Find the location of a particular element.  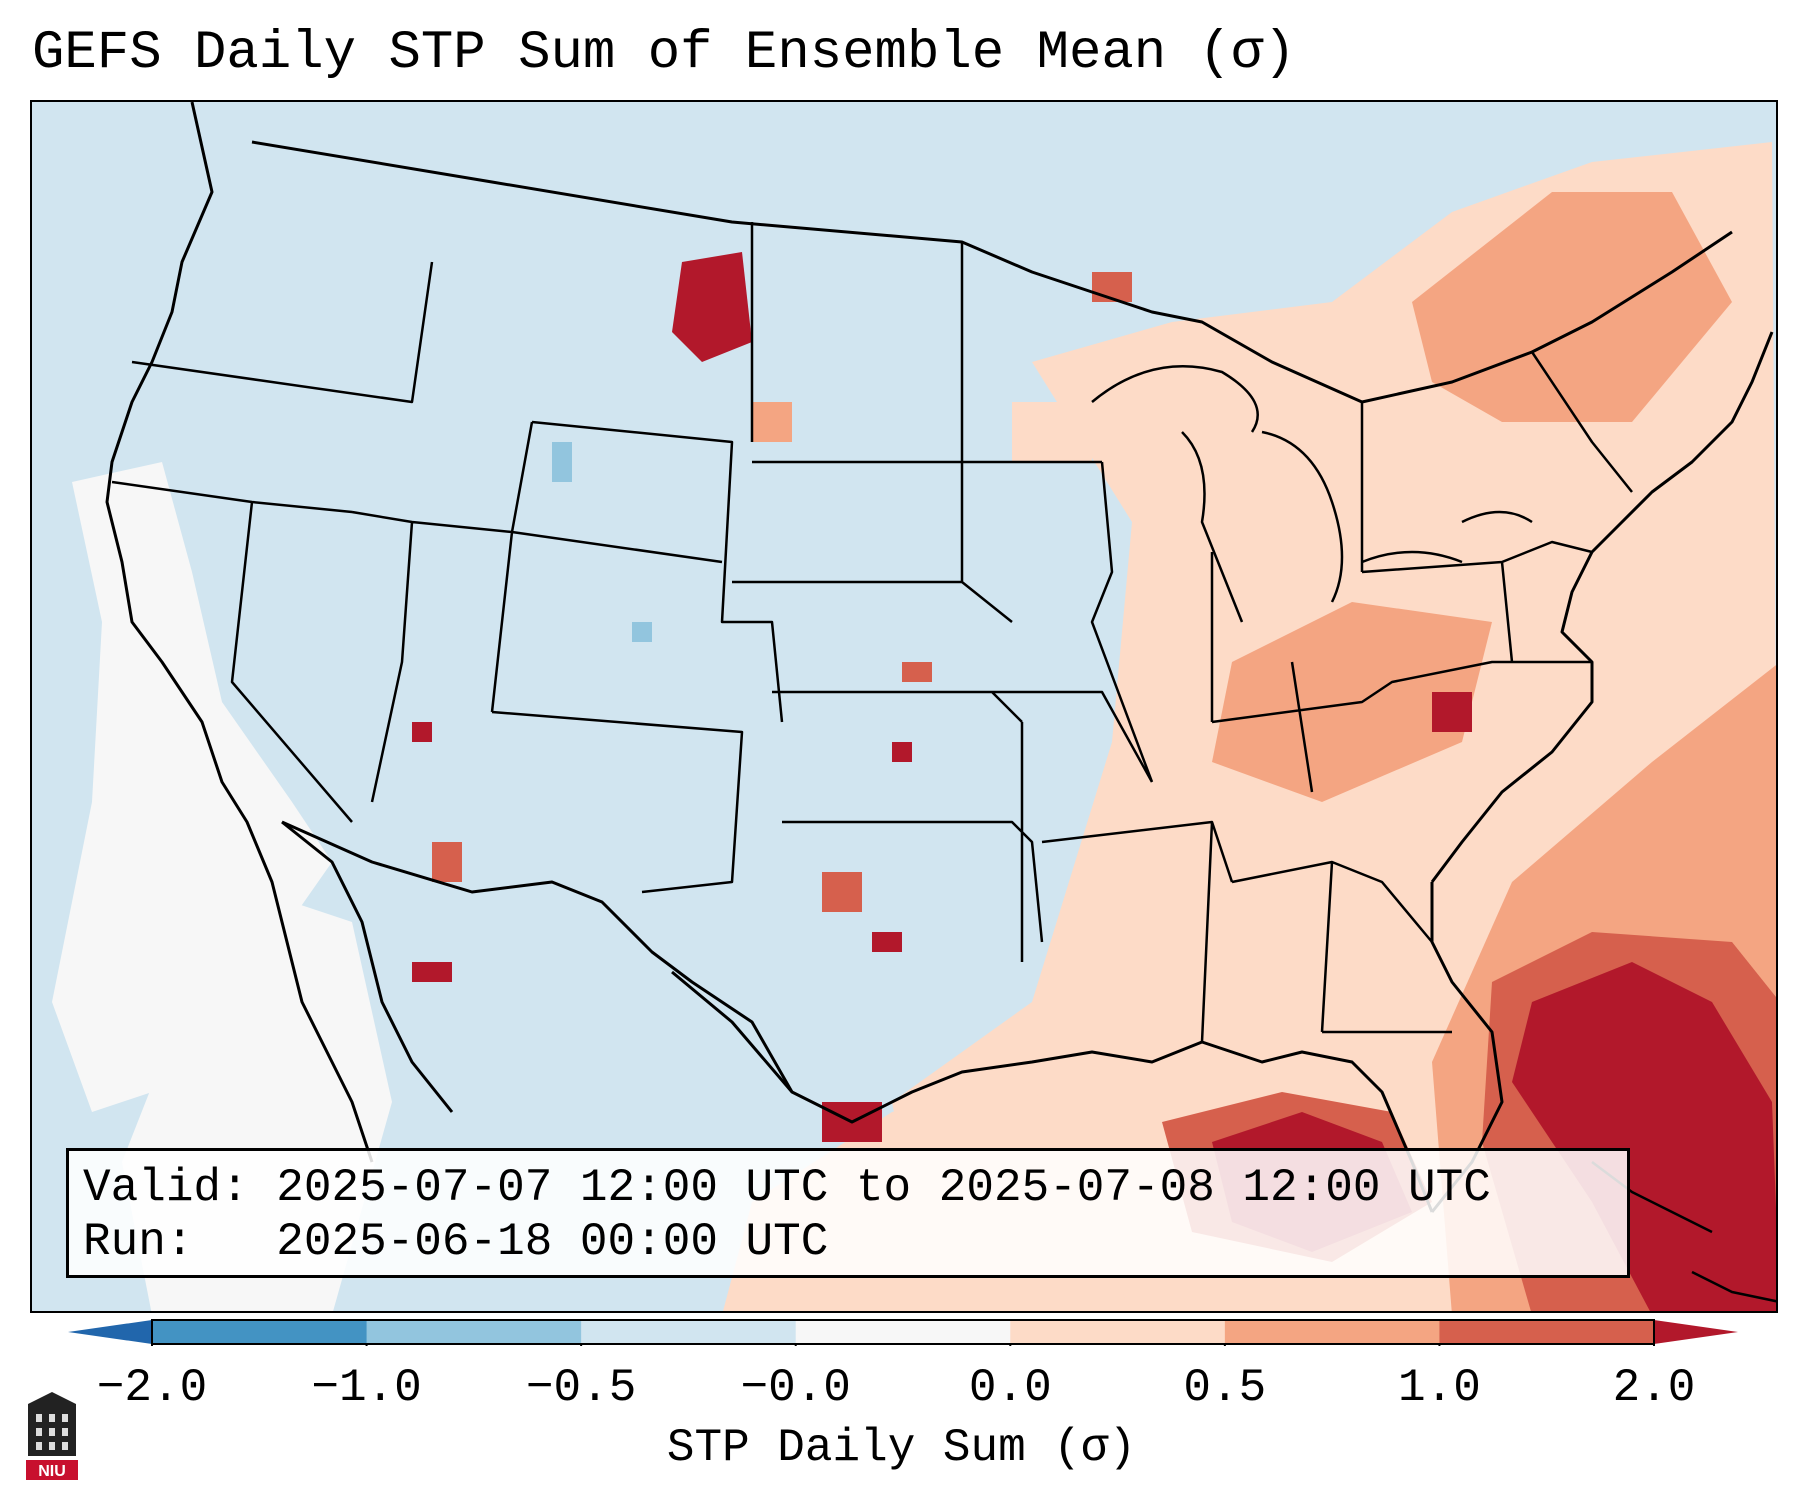

colorbar-segments is located at coordinates (903, 1332).